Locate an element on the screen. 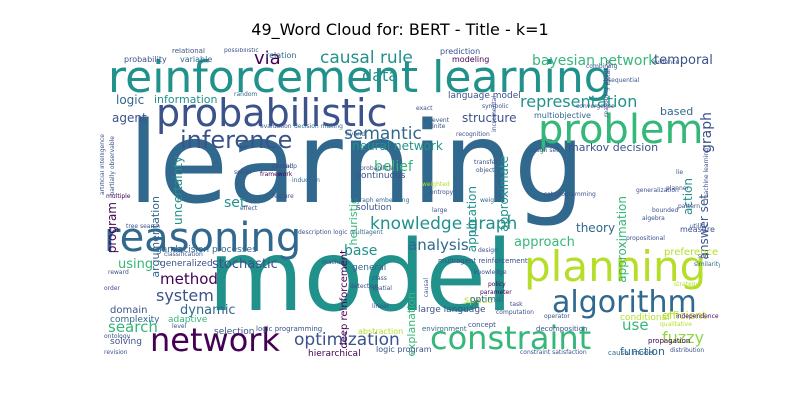 The width and height of the screenshot is (800, 400). word-weighted: weighted is located at coordinates (436, 184).